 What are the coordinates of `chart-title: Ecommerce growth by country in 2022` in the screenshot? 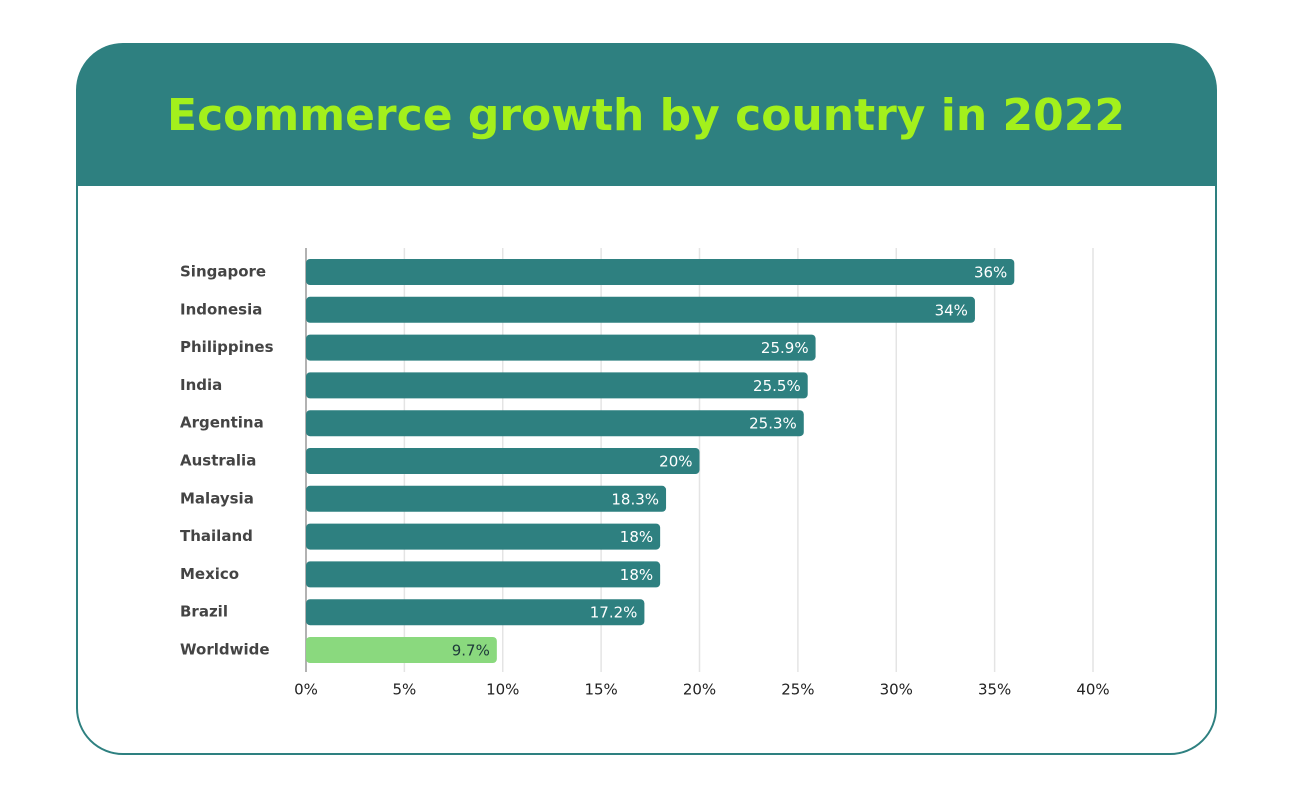 It's located at (646, 115).